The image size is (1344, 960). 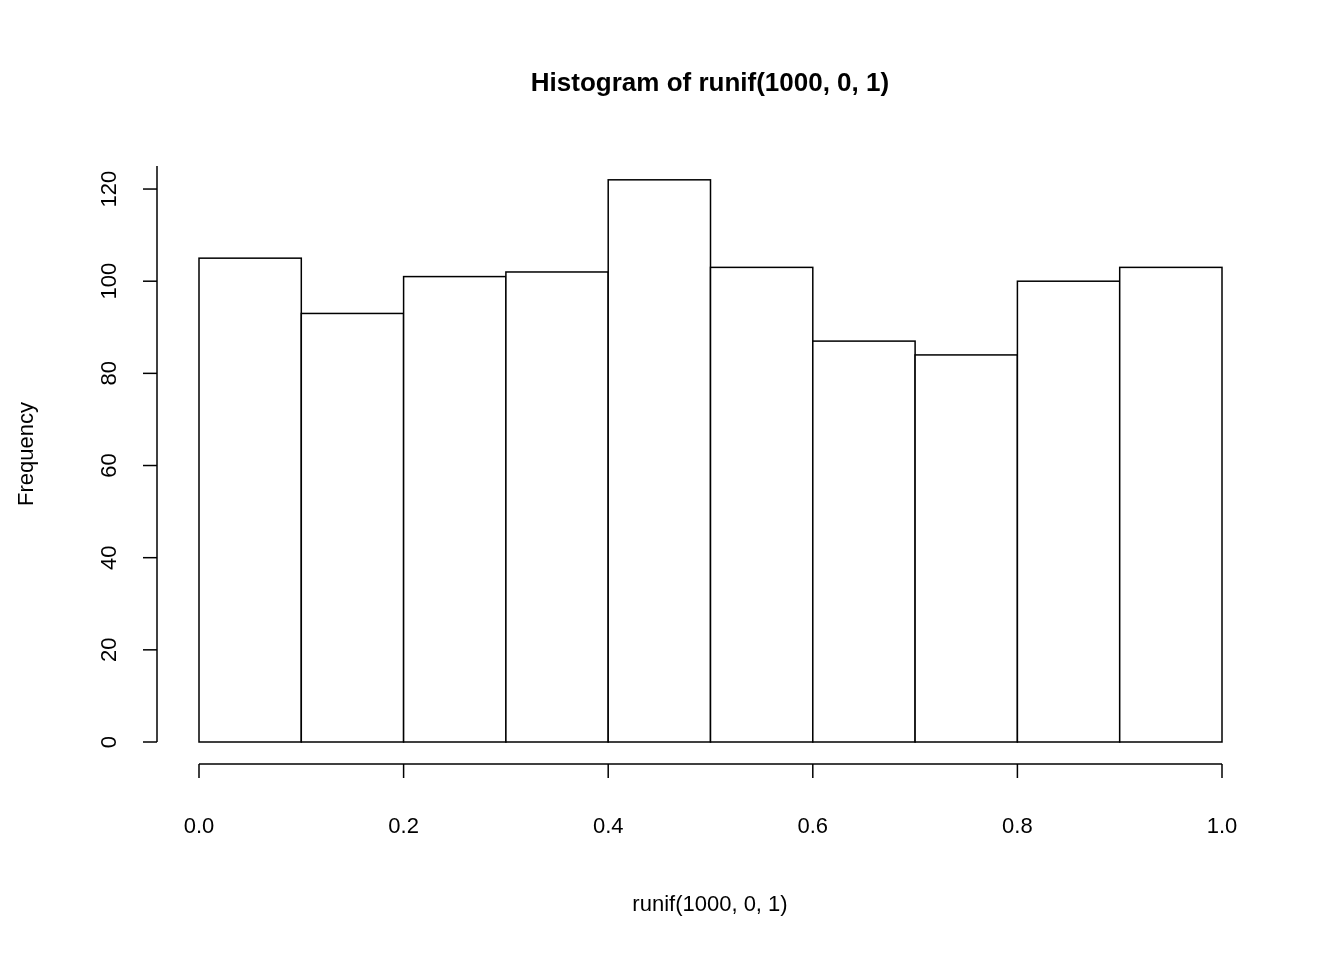 I want to click on chart-title: Histogram of runif(1000, 0, 1), so click(x=710, y=82).